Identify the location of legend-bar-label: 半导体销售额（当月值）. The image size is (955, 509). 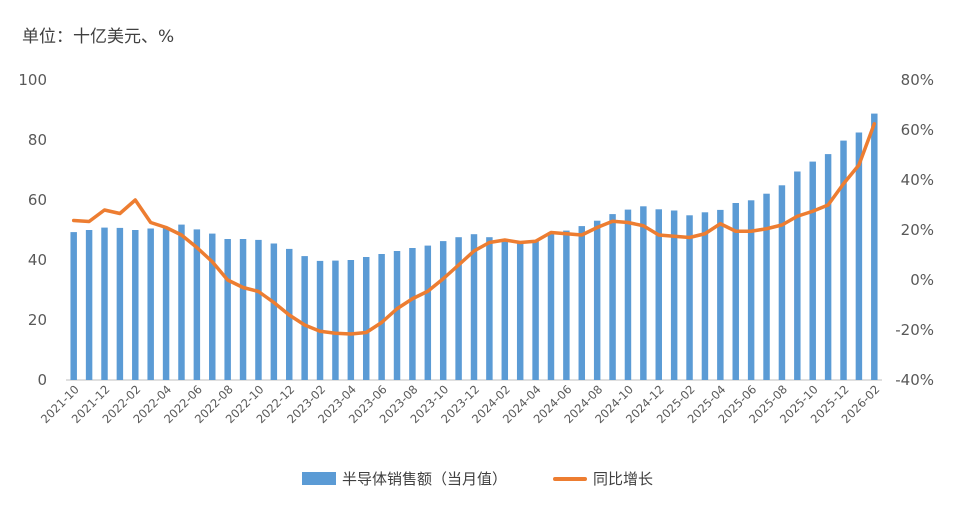
(424, 479).